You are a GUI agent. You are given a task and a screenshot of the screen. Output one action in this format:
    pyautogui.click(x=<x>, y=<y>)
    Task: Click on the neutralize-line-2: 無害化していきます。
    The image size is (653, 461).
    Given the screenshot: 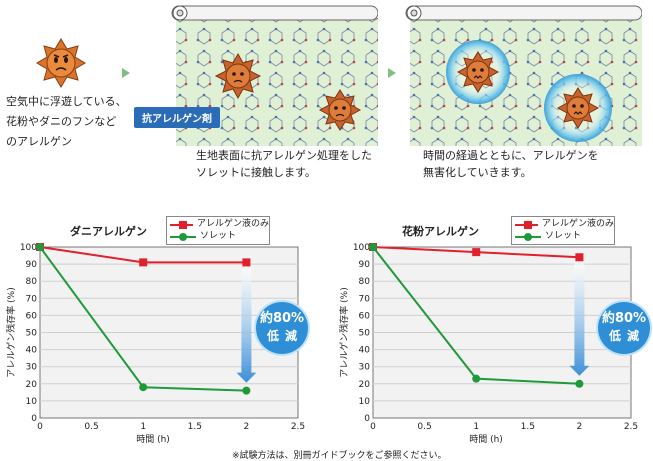 What is the action you would take?
    pyautogui.click(x=477, y=172)
    